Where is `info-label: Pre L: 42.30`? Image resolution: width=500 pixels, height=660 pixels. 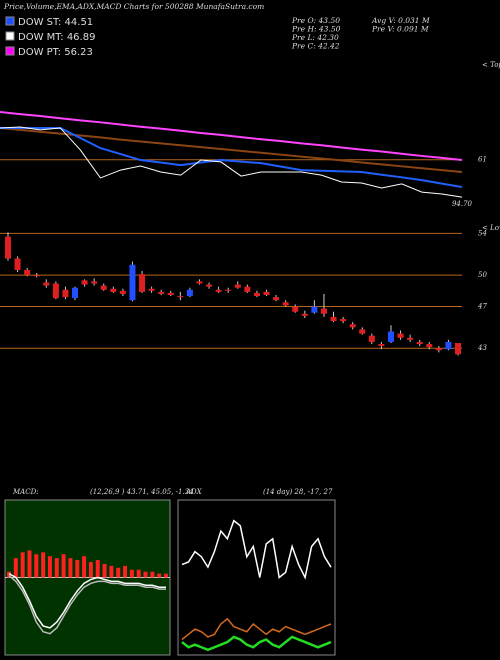
info-label: Pre L: 42.30 is located at coordinates (315, 37).